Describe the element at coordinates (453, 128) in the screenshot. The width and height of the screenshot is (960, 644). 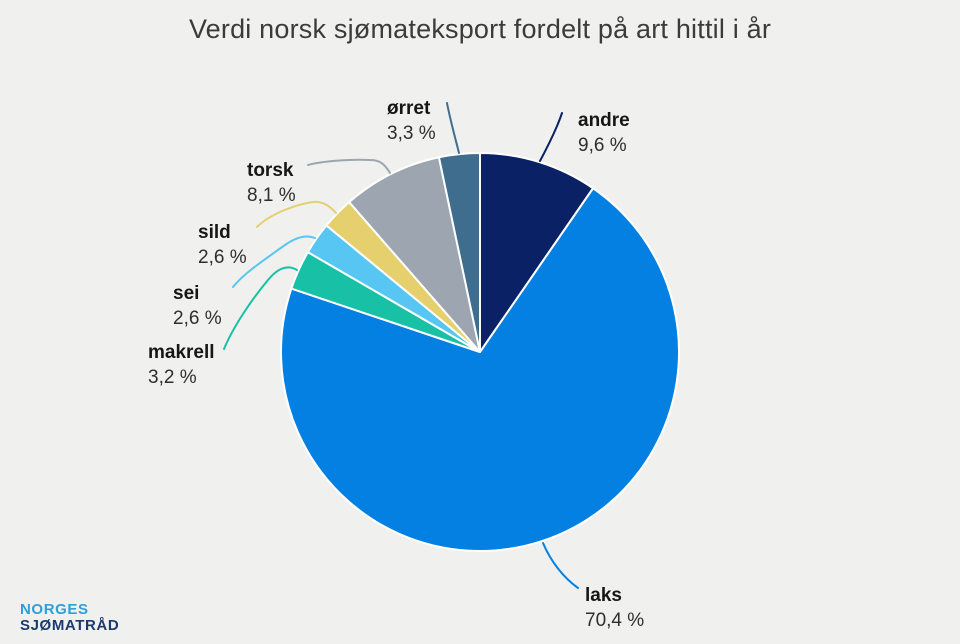
I see `connector-orret` at that location.